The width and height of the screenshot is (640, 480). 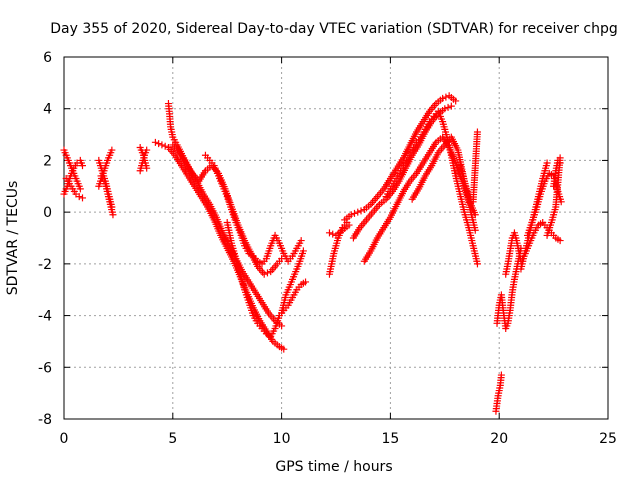 What do you see at coordinates (498, 393) in the screenshot?
I see `series-seg_w` at bounding box center [498, 393].